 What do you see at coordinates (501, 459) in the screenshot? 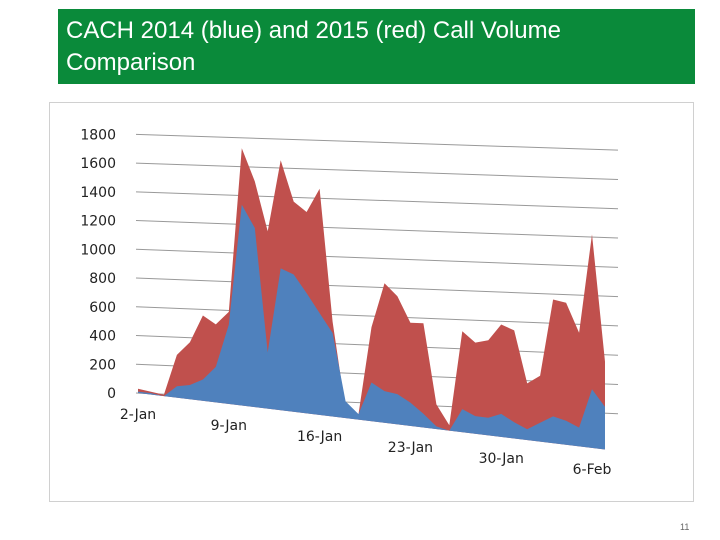
I see `x-tick-label: 30-Jan` at bounding box center [501, 459].